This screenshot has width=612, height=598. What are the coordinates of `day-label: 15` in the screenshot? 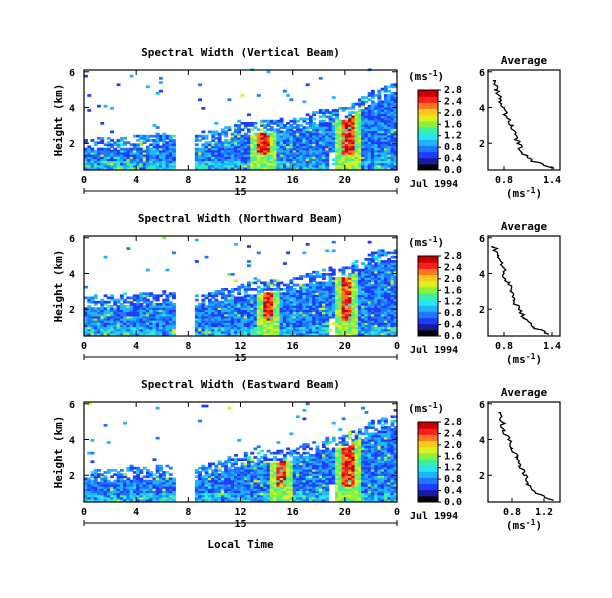 It's located at (240, 358).